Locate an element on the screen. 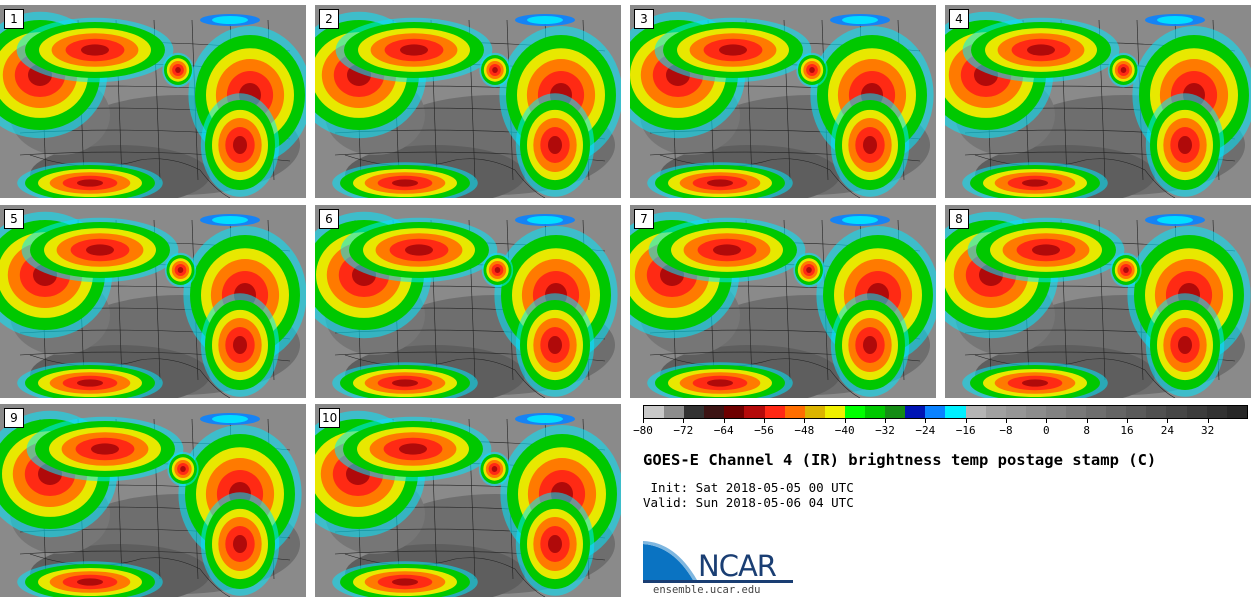 The image size is (1260, 597). colorbar-tick-label: −8 is located at coordinates (1006, 430).